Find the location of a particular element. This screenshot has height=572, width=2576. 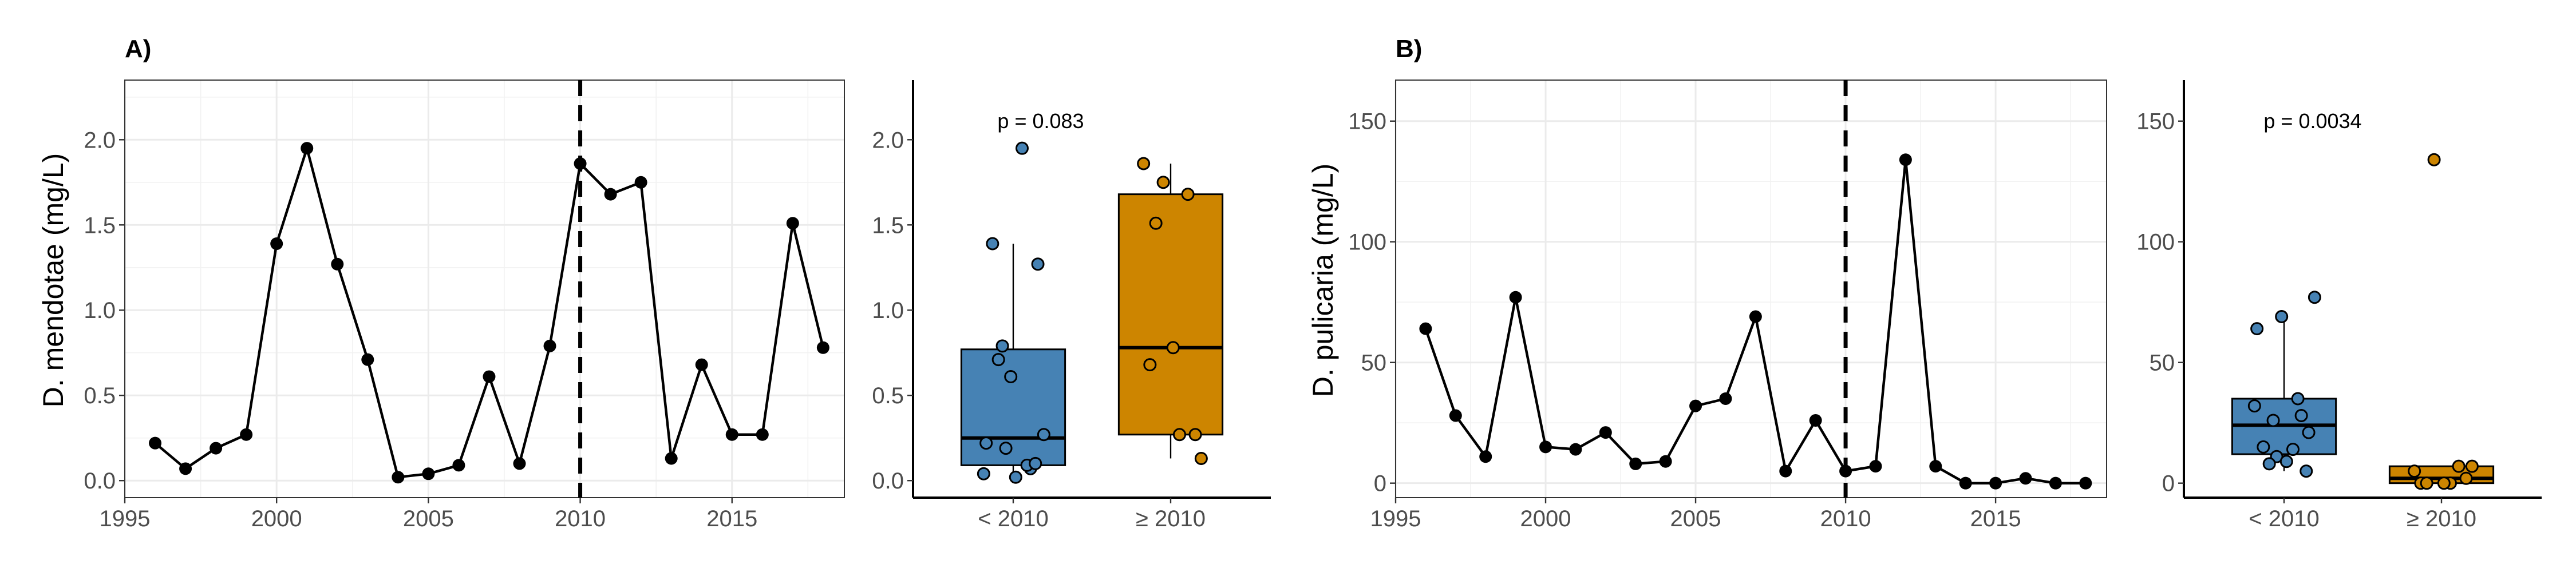

panel-a-line-y-tick-label: 2.0 is located at coordinates (100, 140).